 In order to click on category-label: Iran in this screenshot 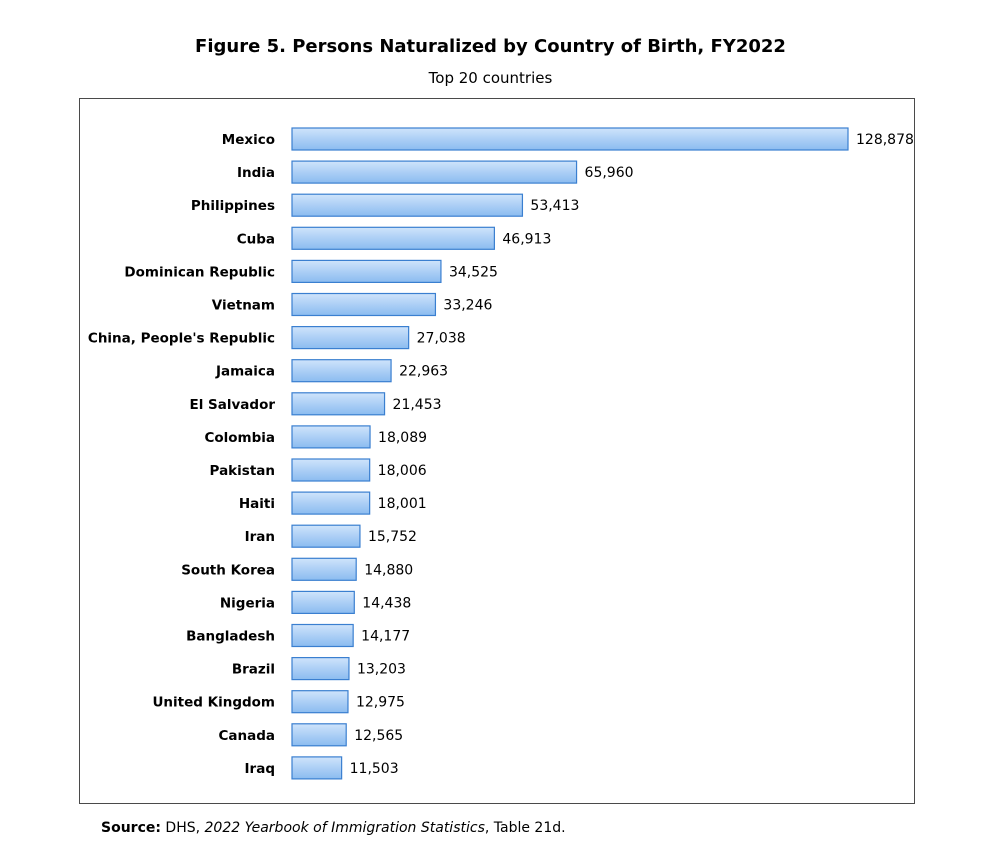, I will do `click(260, 537)`.